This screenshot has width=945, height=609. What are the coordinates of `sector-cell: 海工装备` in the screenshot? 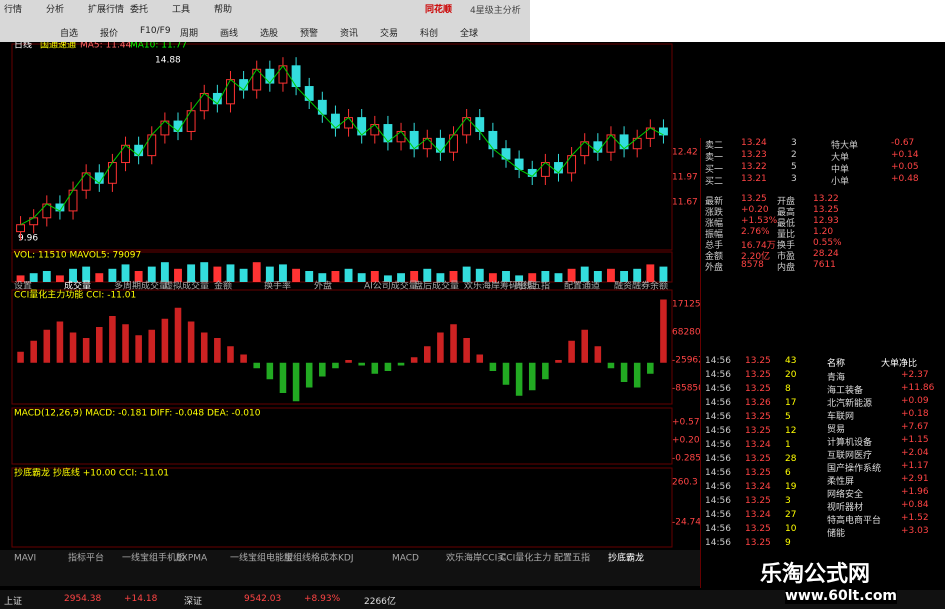 It's located at (845, 391).